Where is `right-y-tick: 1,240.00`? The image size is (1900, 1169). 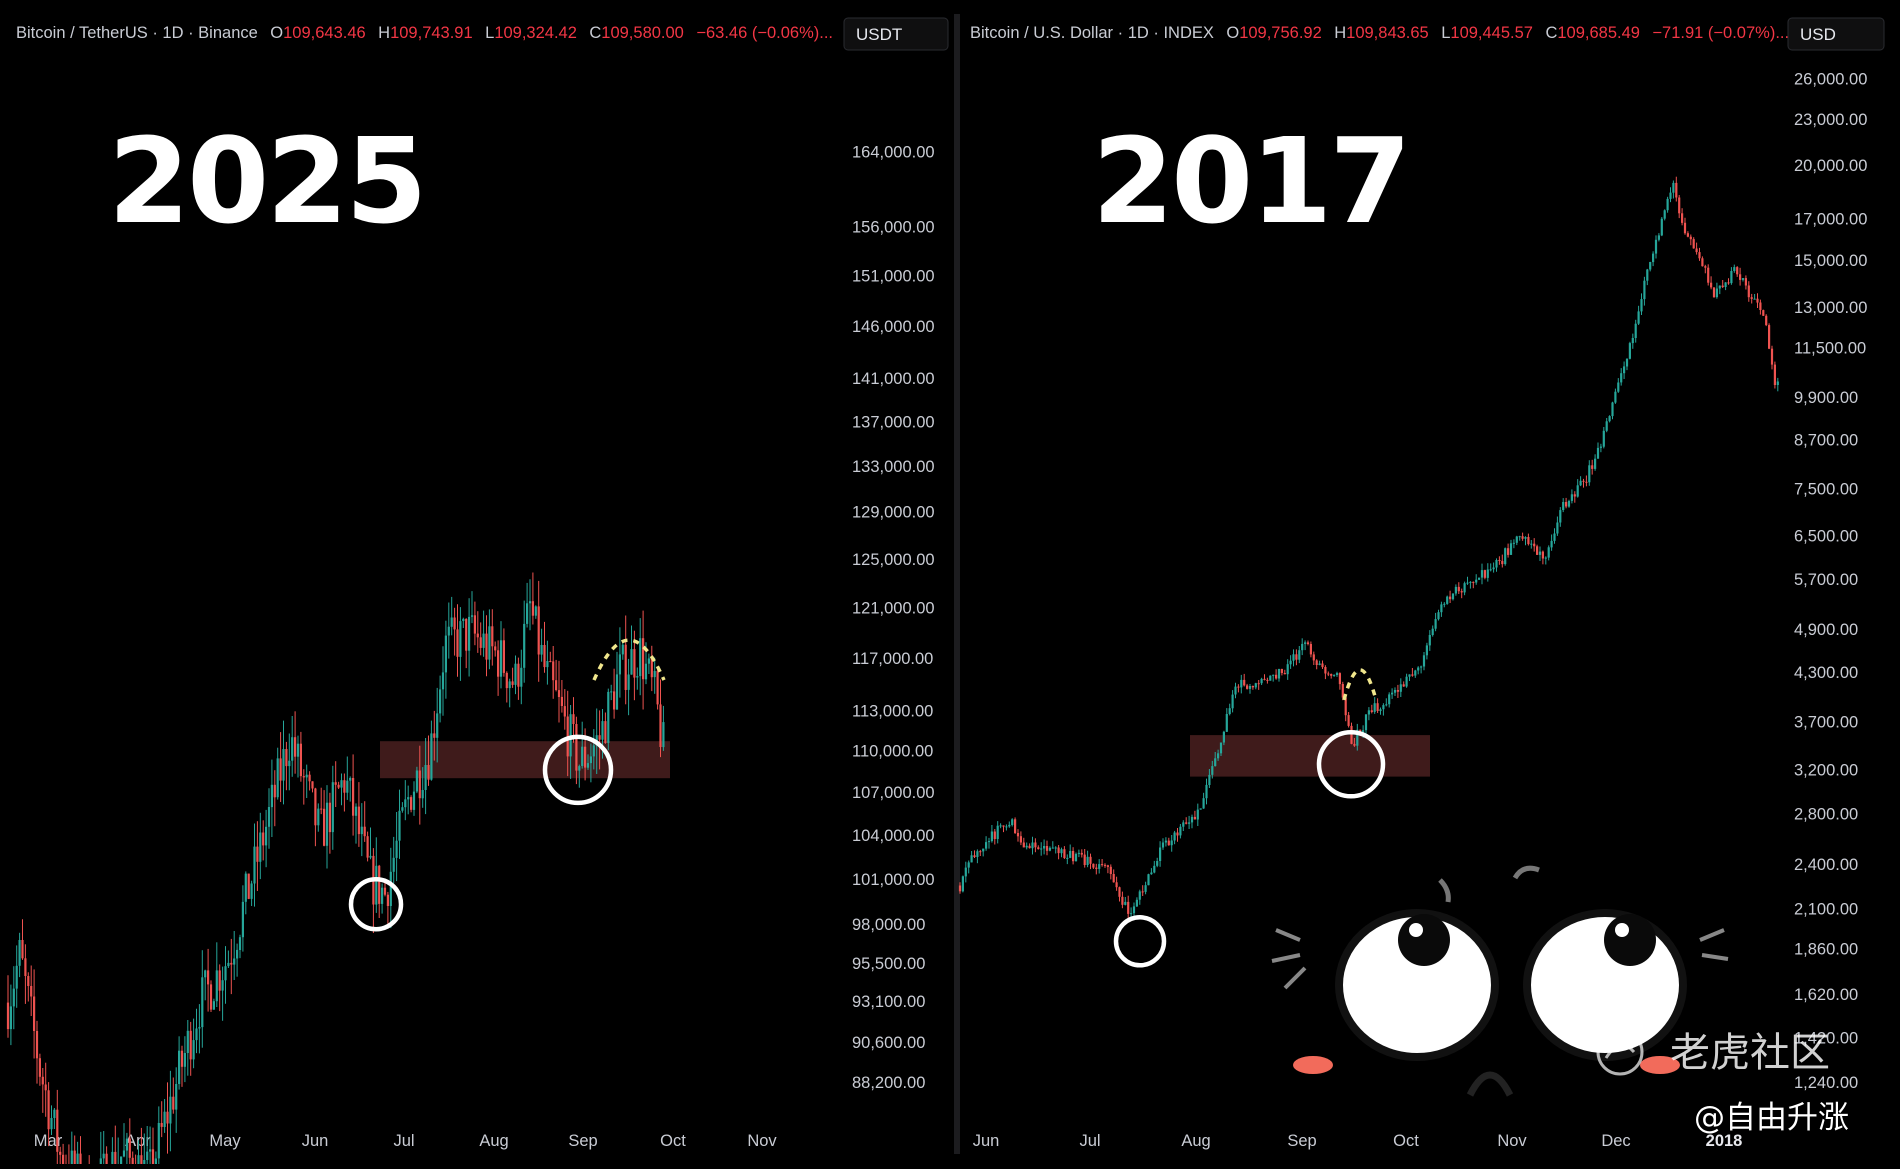 right-y-tick: 1,240.00 is located at coordinates (1826, 1083).